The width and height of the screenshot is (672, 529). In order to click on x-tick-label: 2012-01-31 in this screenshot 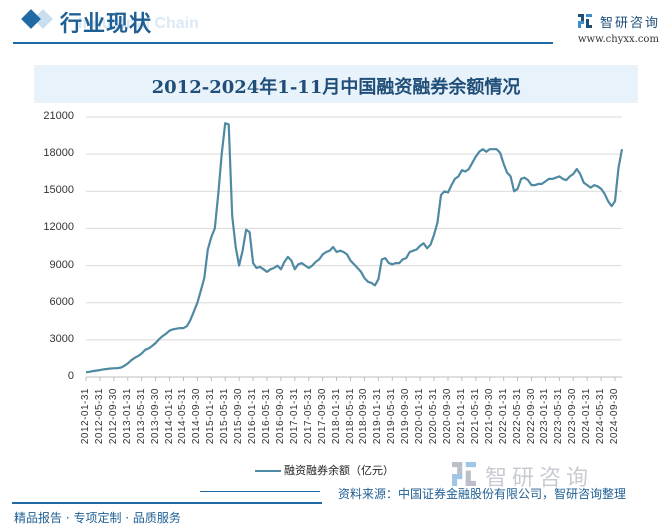, I will do `click(85, 416)`.